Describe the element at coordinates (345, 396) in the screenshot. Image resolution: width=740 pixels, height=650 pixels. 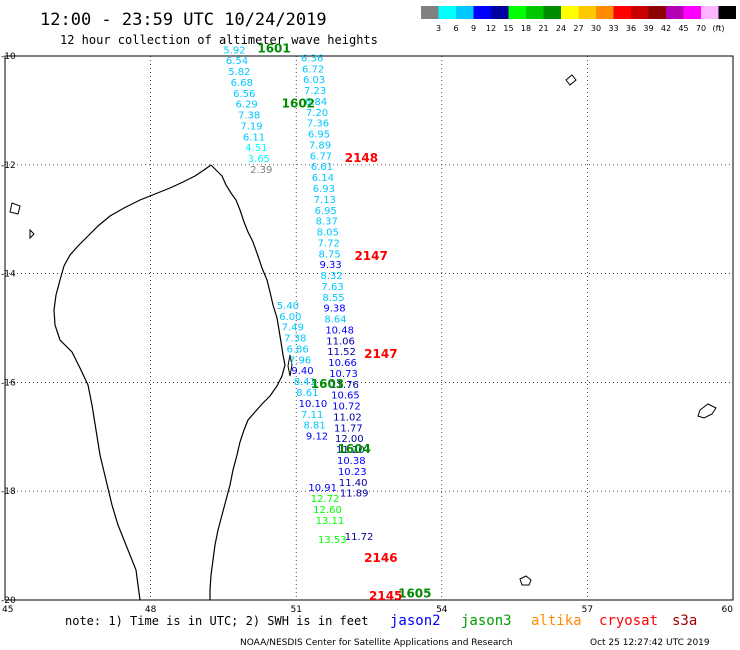
I see `wave-height-value: 10.65` at that location.